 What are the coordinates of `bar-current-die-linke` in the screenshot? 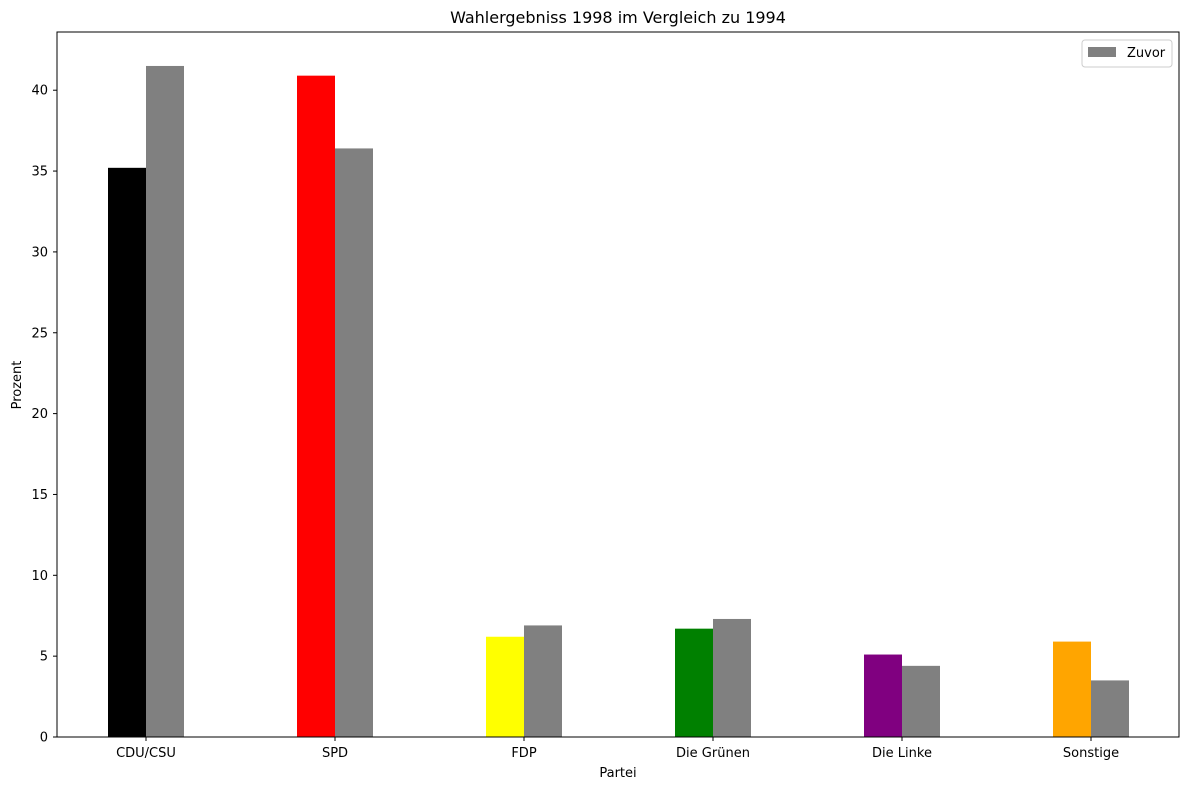 It's located at (883, 695).